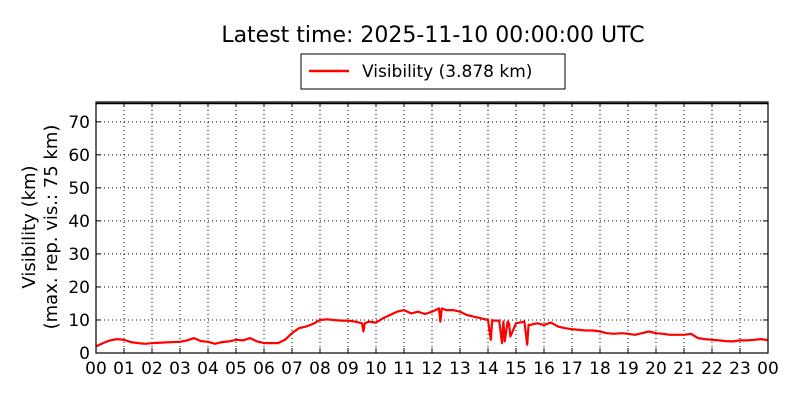  I want to click on chart-title: Latest time: 2025-11-10 00:00:00 UTC, so click(432, 35).